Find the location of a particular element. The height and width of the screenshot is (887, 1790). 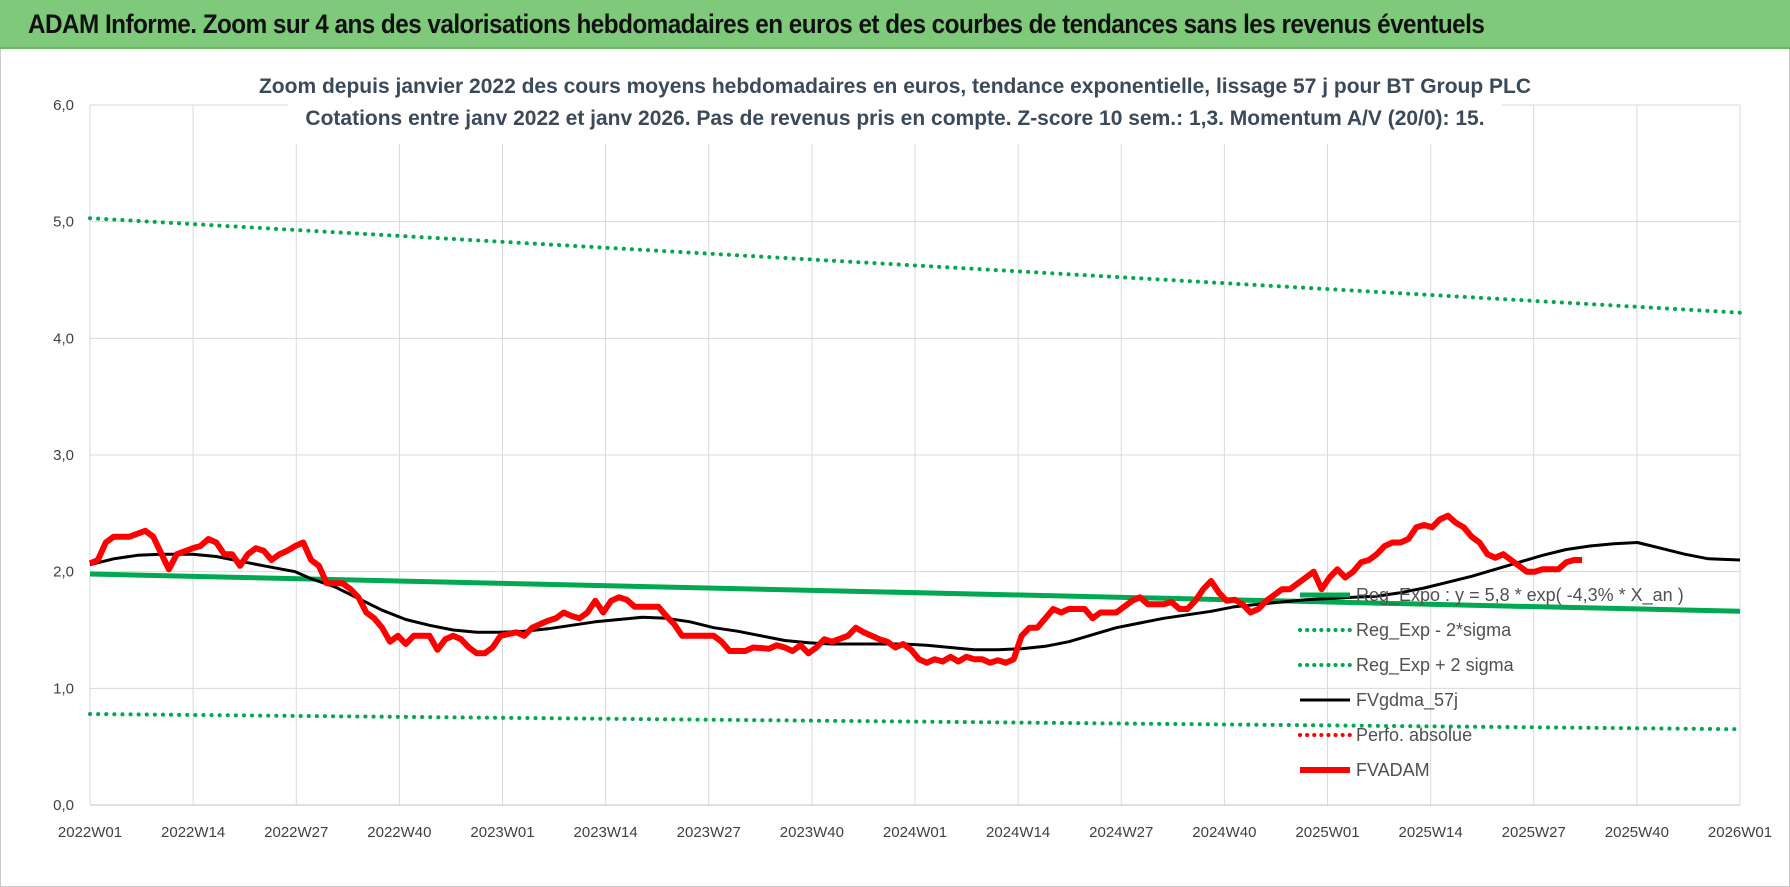

x-tick-label: 2025W27 is located at coordinates (1534, 832).